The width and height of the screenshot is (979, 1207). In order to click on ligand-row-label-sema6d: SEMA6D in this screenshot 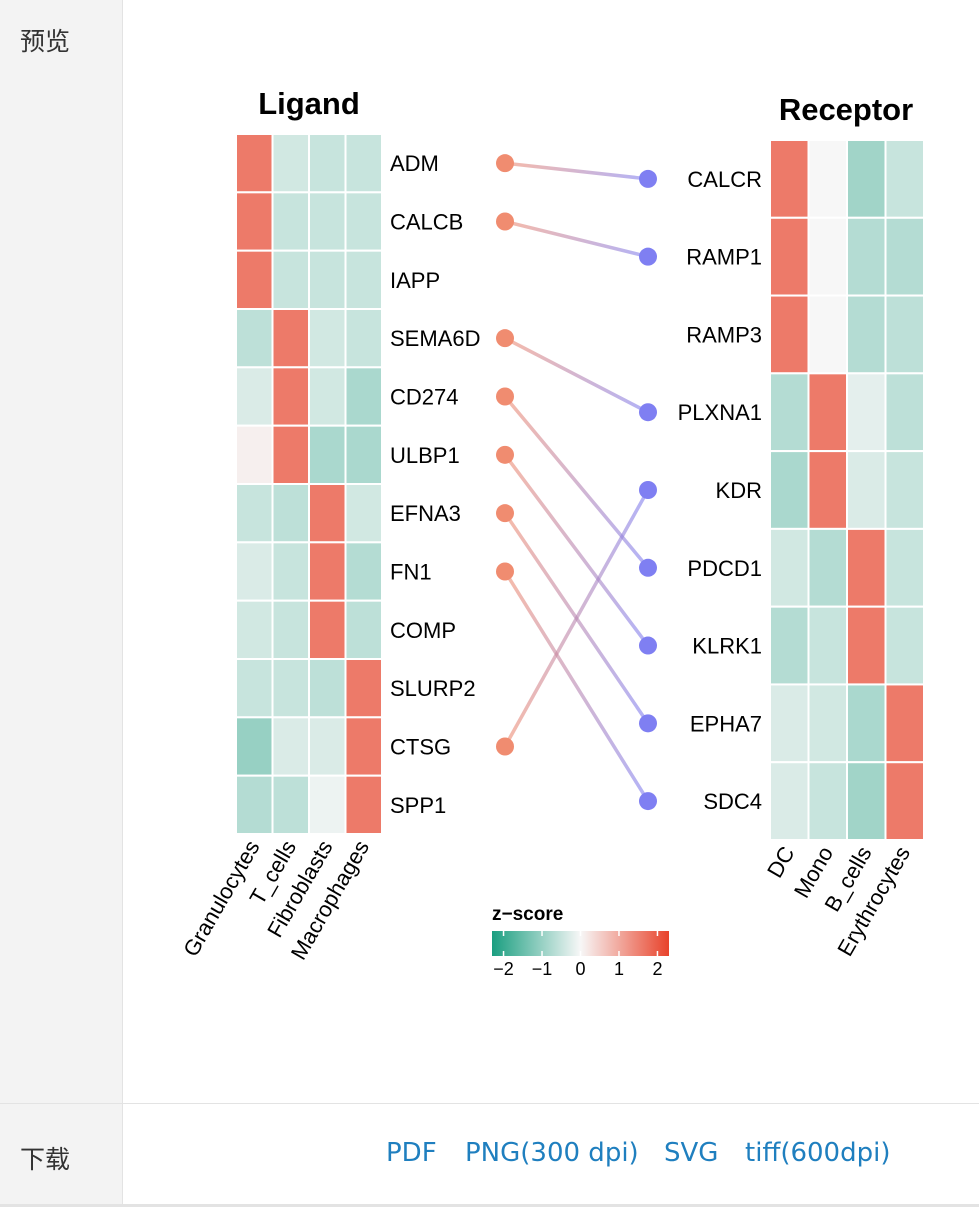, I will do `click(435, 338)`.